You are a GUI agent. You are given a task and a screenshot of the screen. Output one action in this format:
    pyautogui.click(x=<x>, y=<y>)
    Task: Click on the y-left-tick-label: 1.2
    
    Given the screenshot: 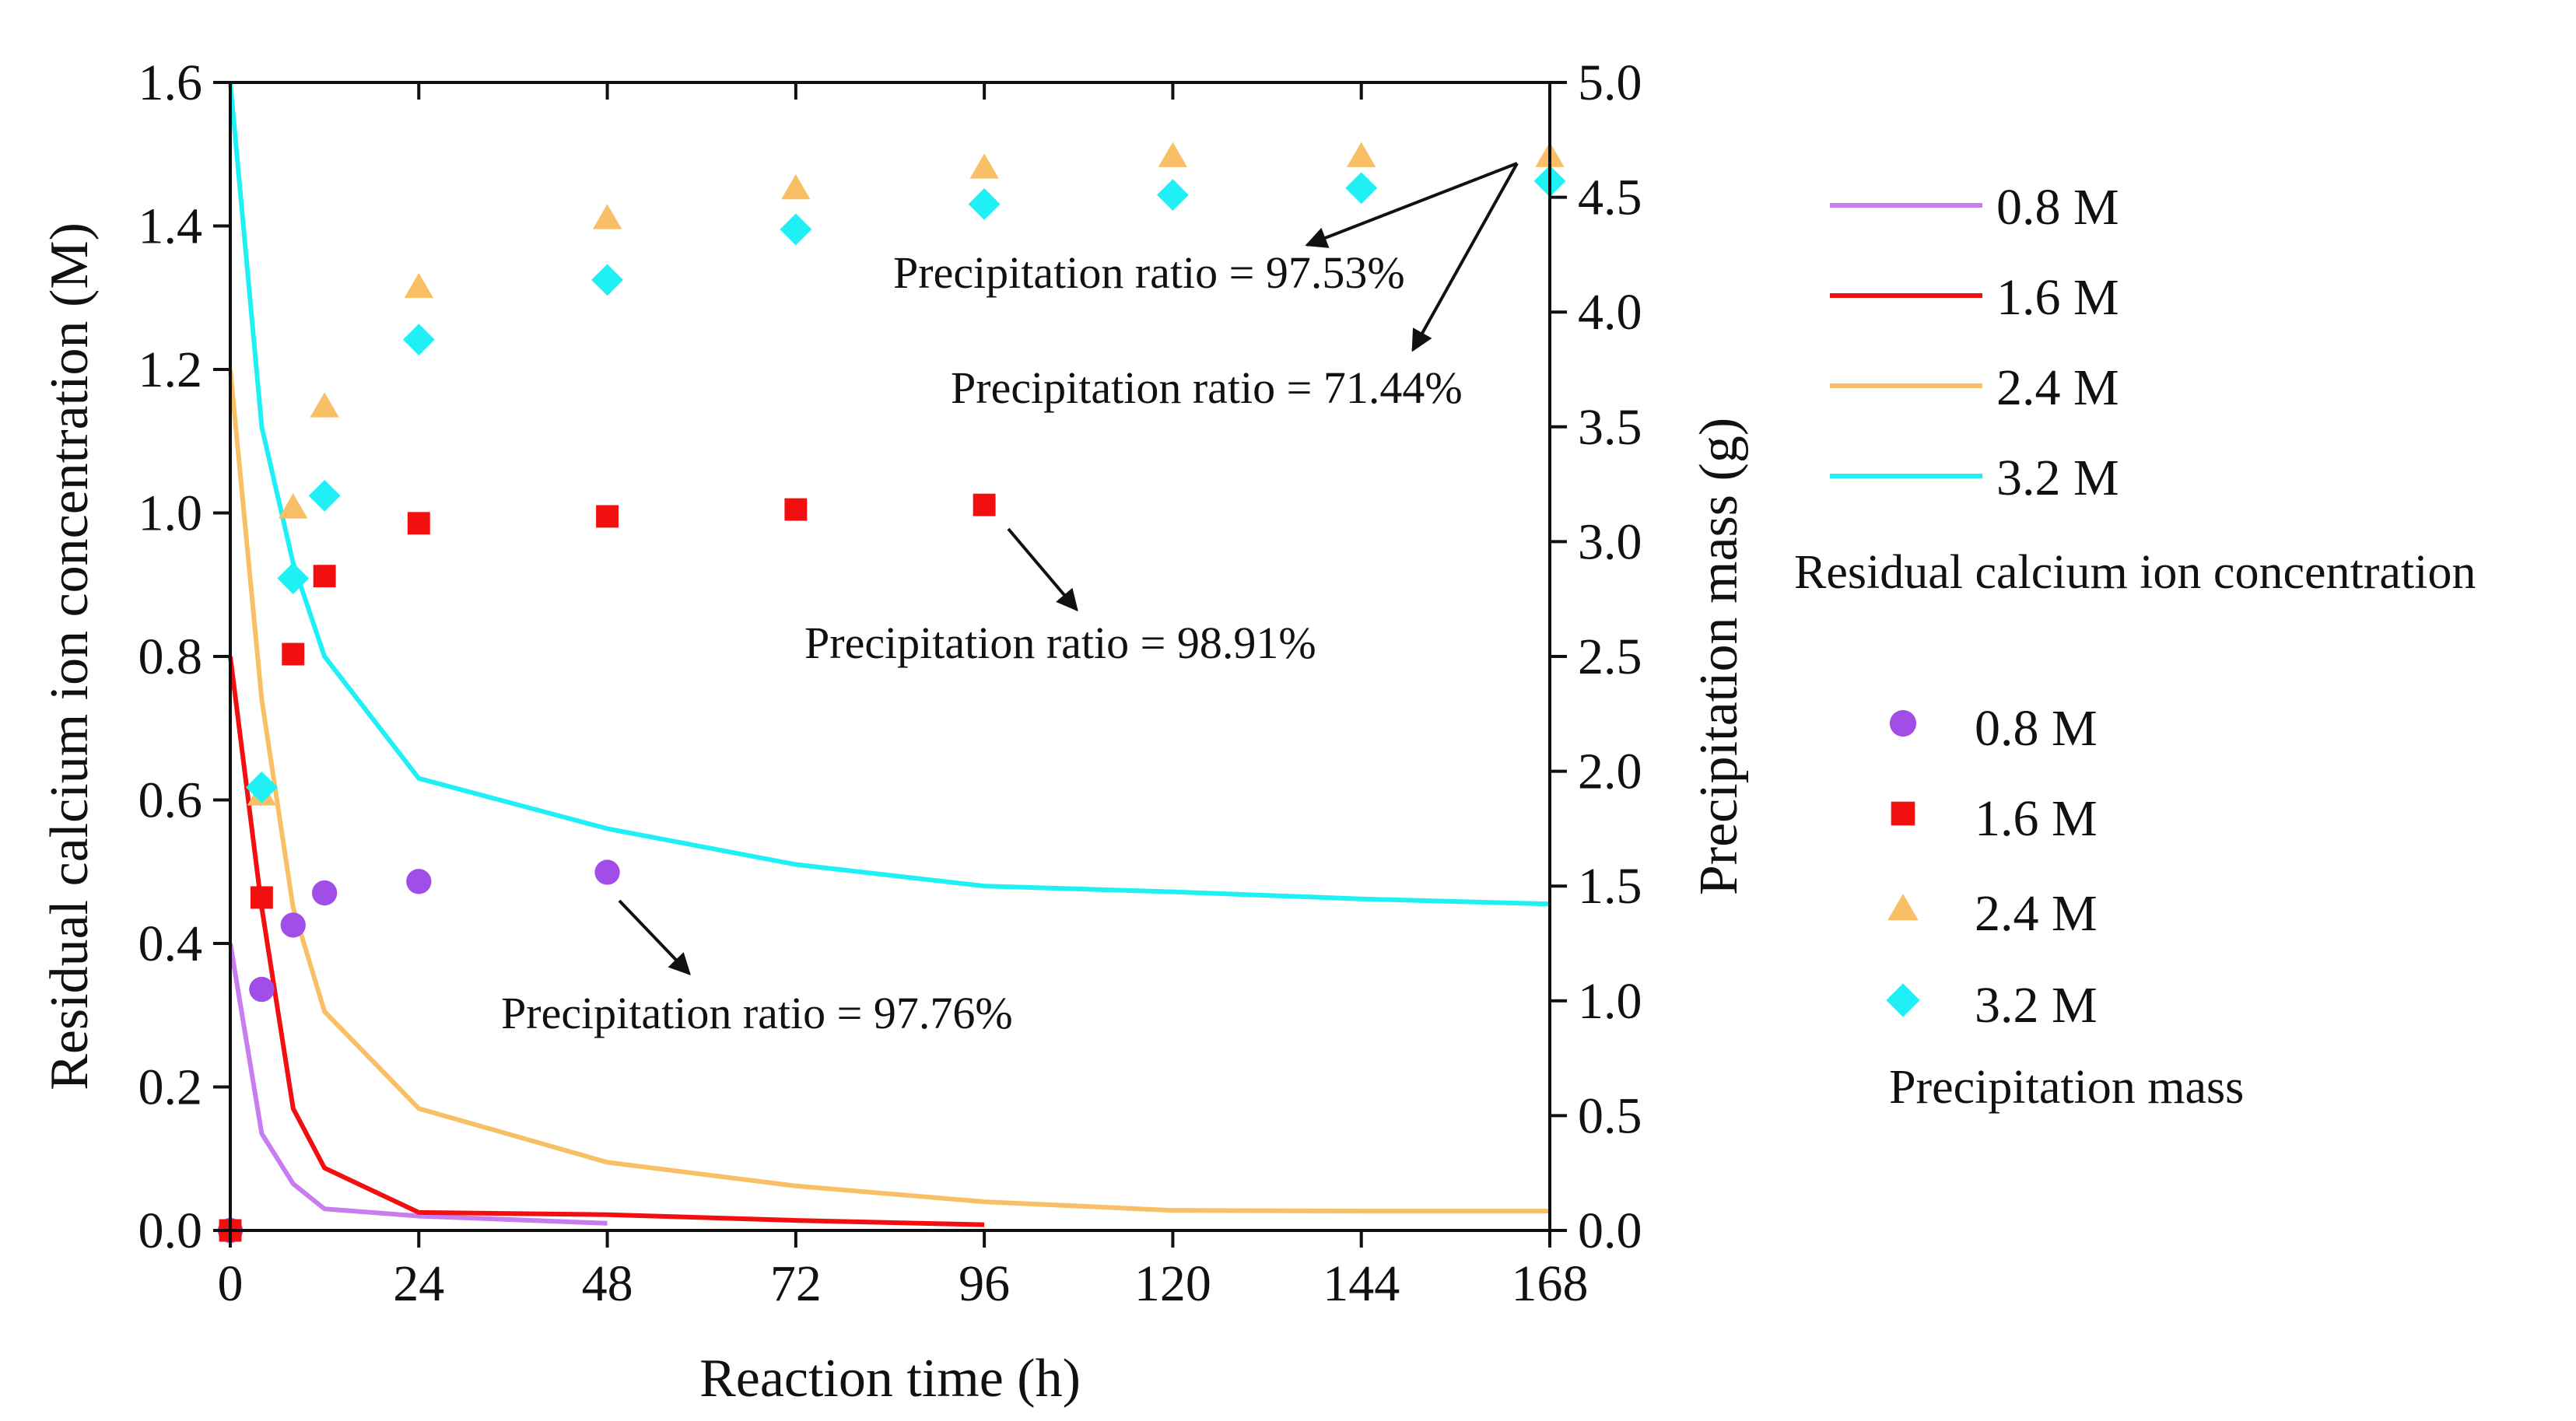 What is the action you would take?
    pyautogui.click(x=171, y=370)
    